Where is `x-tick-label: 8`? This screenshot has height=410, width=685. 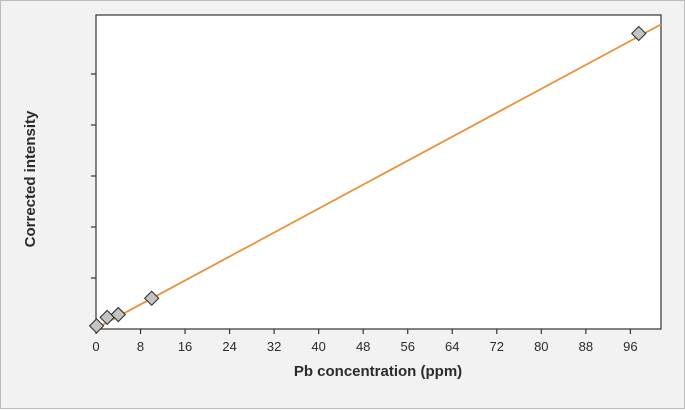 x-tick-label: 8 is located at coordinates (140, 346).